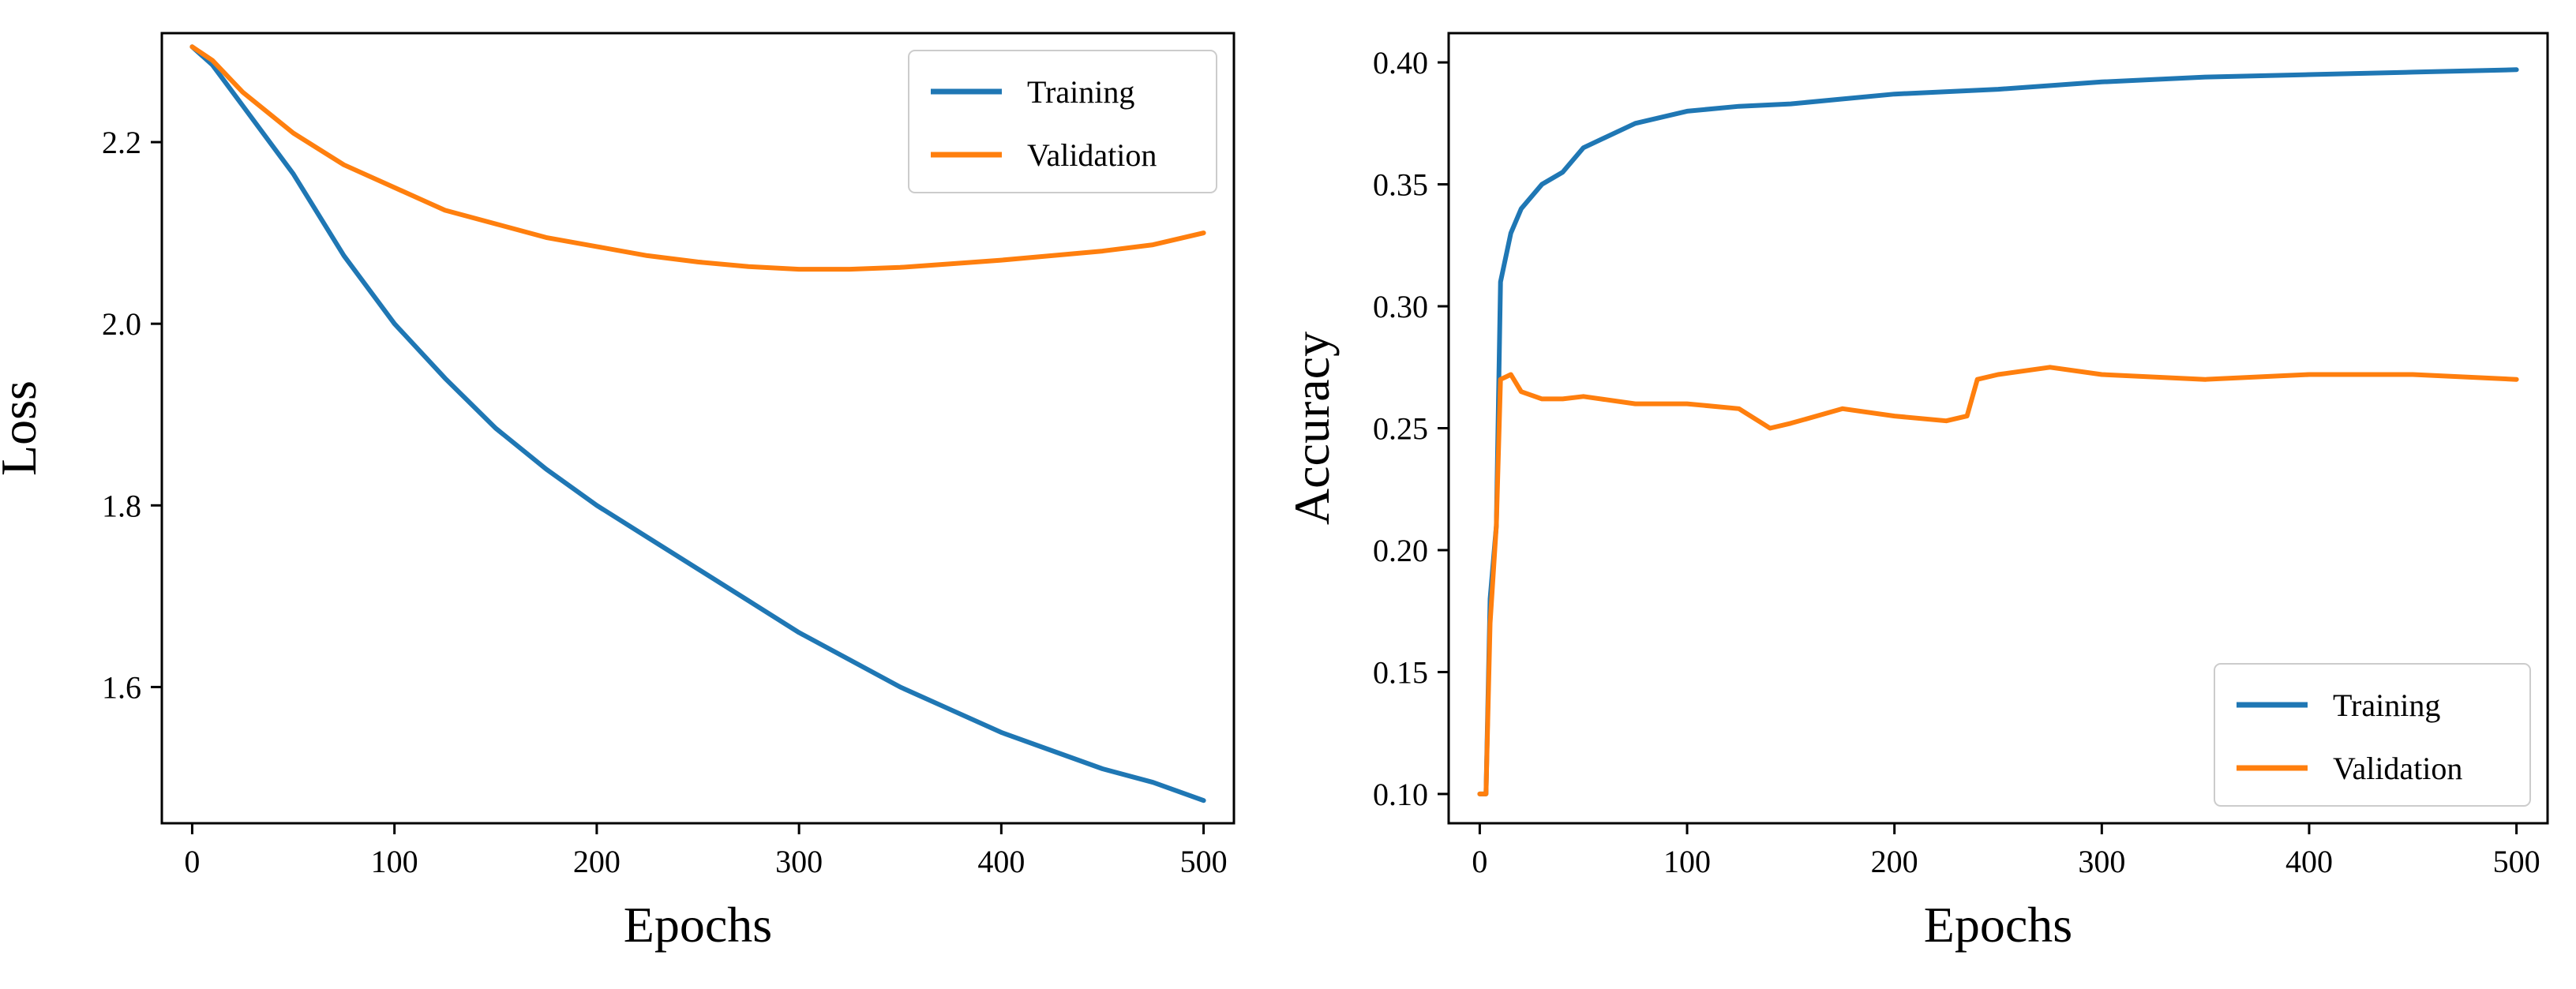 The height and width of the screenshot is (989, 2576). Describe the element at coordinates (23, 428) in the screenshot. I see `y-axis-label: Loss` at that location.